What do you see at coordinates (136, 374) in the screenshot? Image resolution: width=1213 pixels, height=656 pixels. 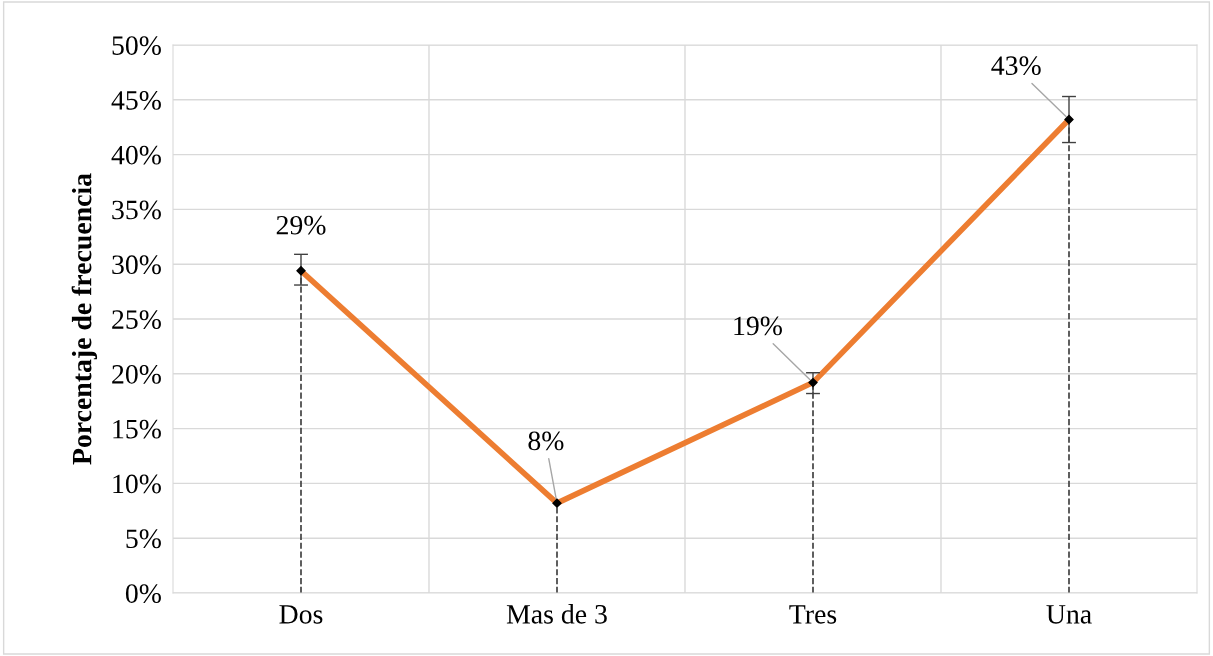 I see `y-tick-label: 20%` at bounding box center [136, 374].